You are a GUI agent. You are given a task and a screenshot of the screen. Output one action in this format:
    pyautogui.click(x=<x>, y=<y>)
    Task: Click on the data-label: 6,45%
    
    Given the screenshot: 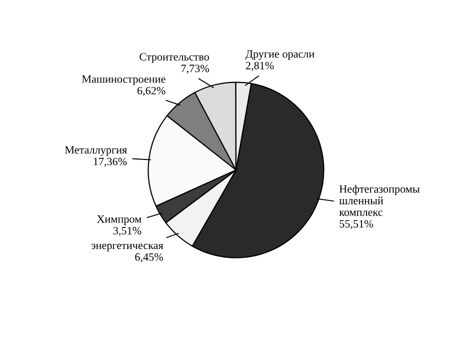 What is the action you would take?
    pyautogui.click(x=149, y=257)
    